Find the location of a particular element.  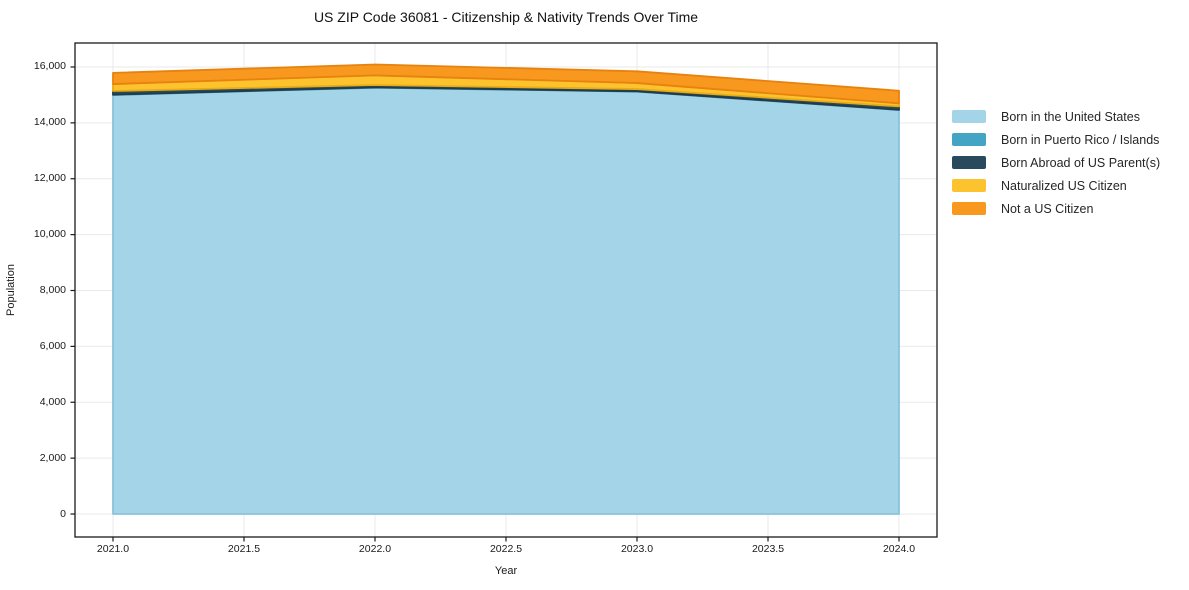

legend-item: Born in the United States is located at coordinates (1070, 116).